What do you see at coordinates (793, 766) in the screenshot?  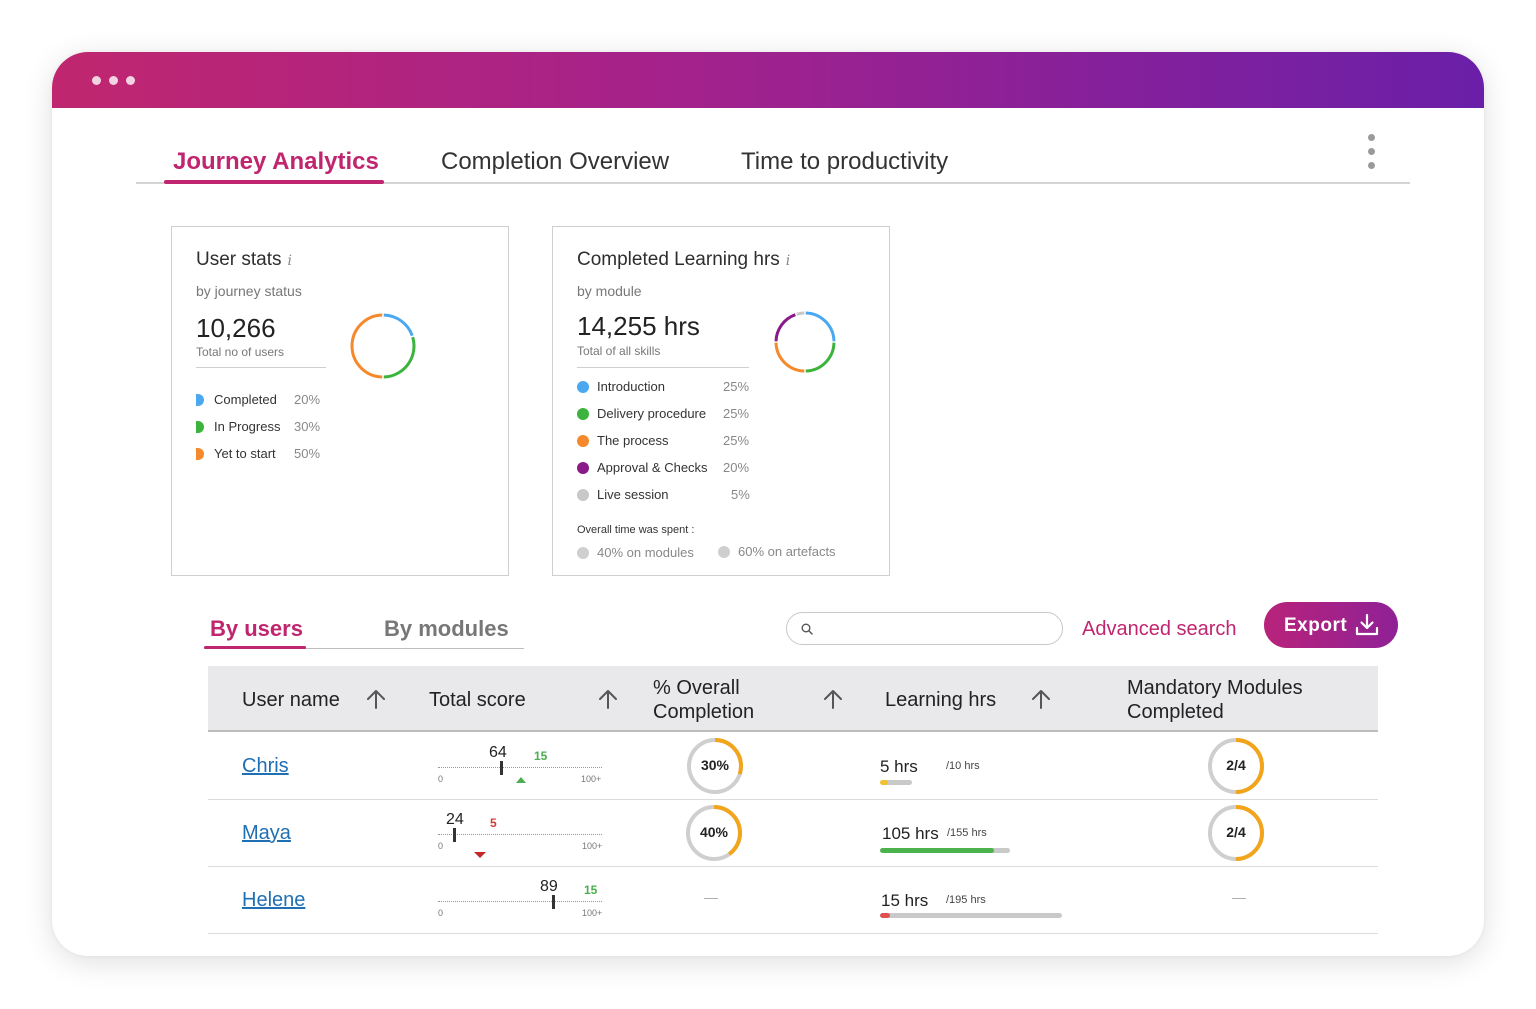 I see `table-row: Chris 64 15 0 100+ 30% 5 hrs /10 hrs 2/4` at bounding box center [793, 766].